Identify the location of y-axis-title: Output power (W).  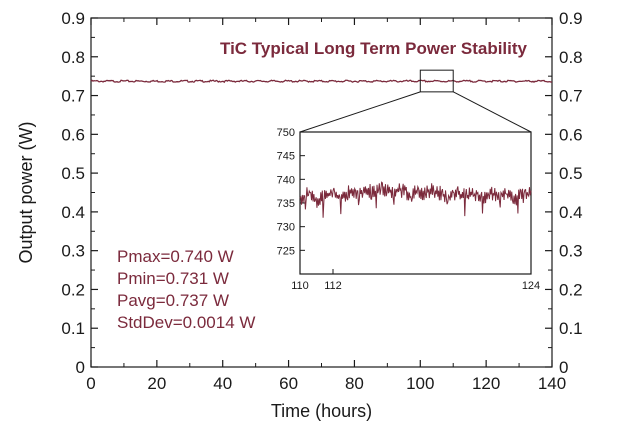
(26, 192).